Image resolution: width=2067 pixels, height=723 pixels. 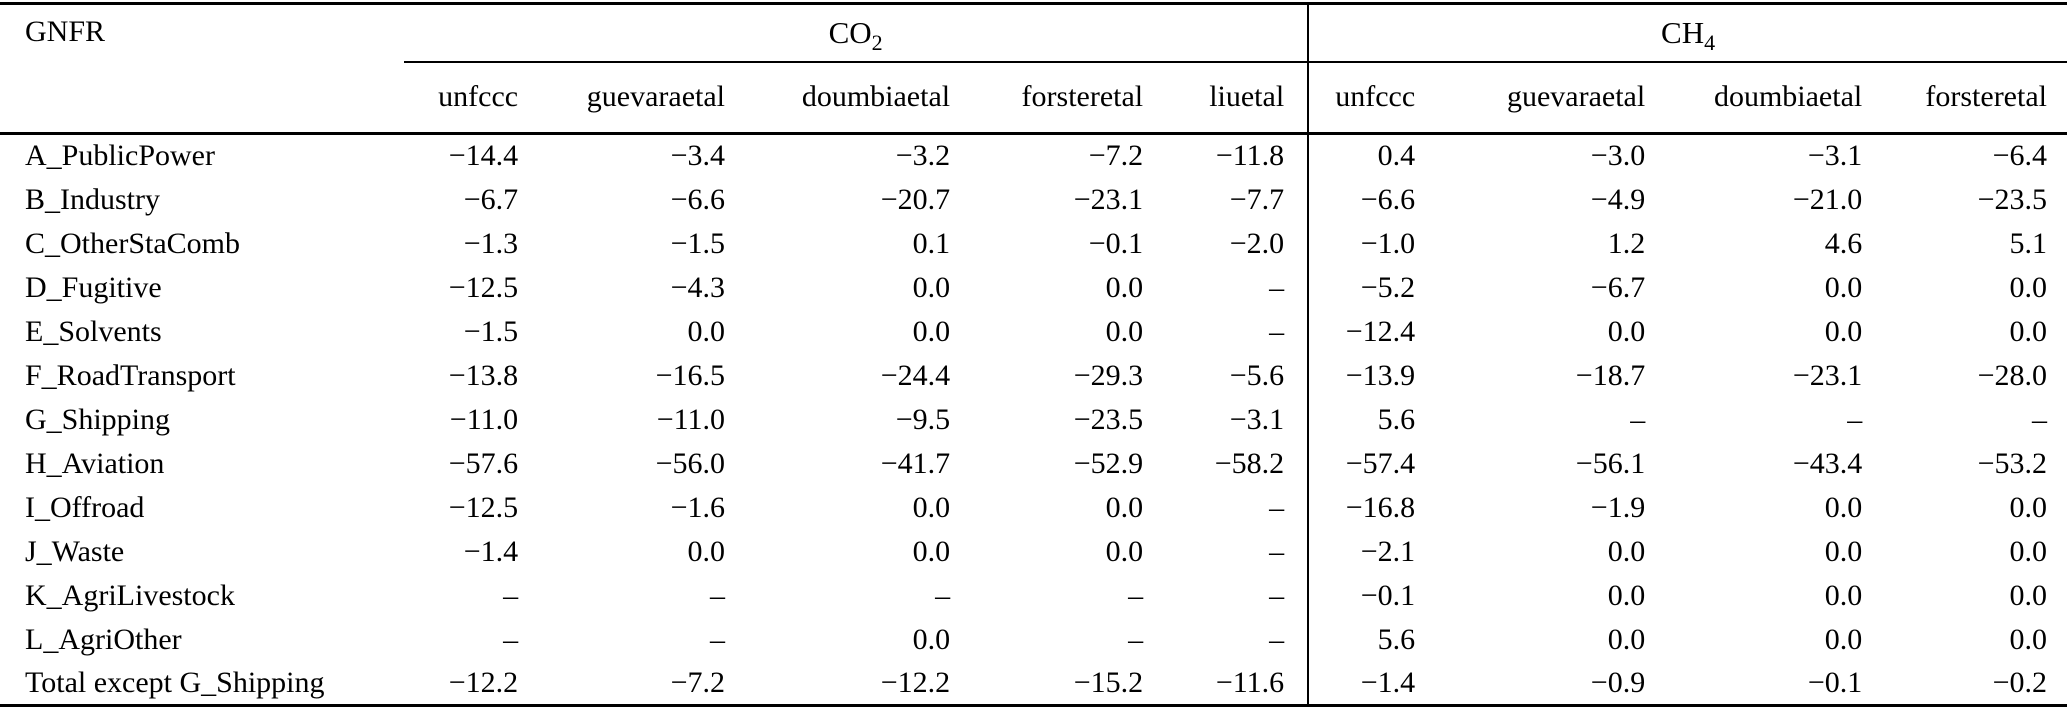 What do you see at coordinates (626, 98) in the screenshot?
I see `col-header-co2-guevaraetal: guevaraetal` at bounding box center [626, 98].